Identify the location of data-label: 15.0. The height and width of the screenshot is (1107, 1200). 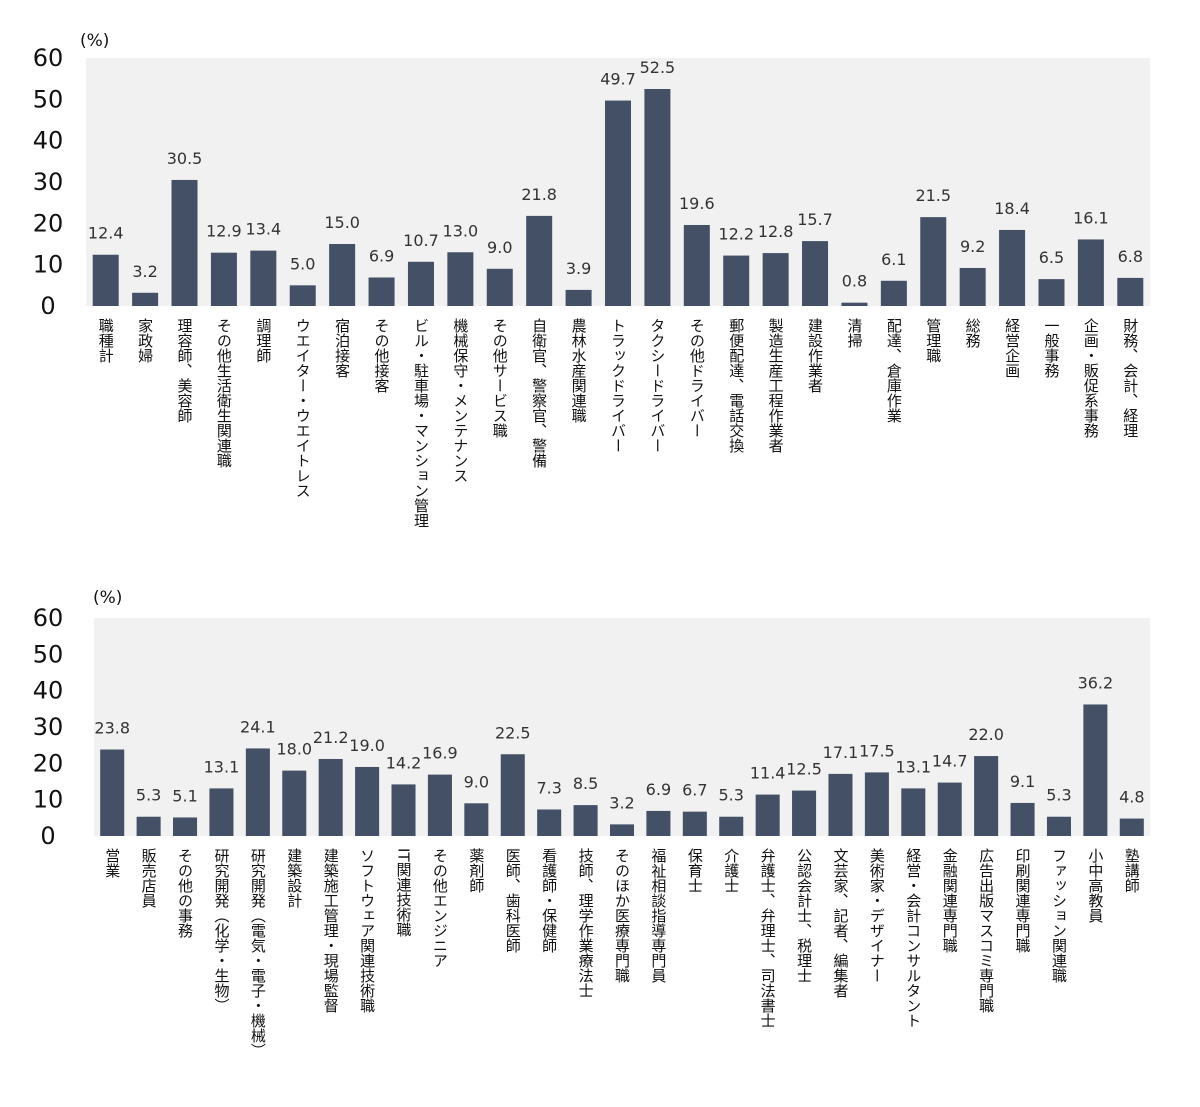
(342, 222).